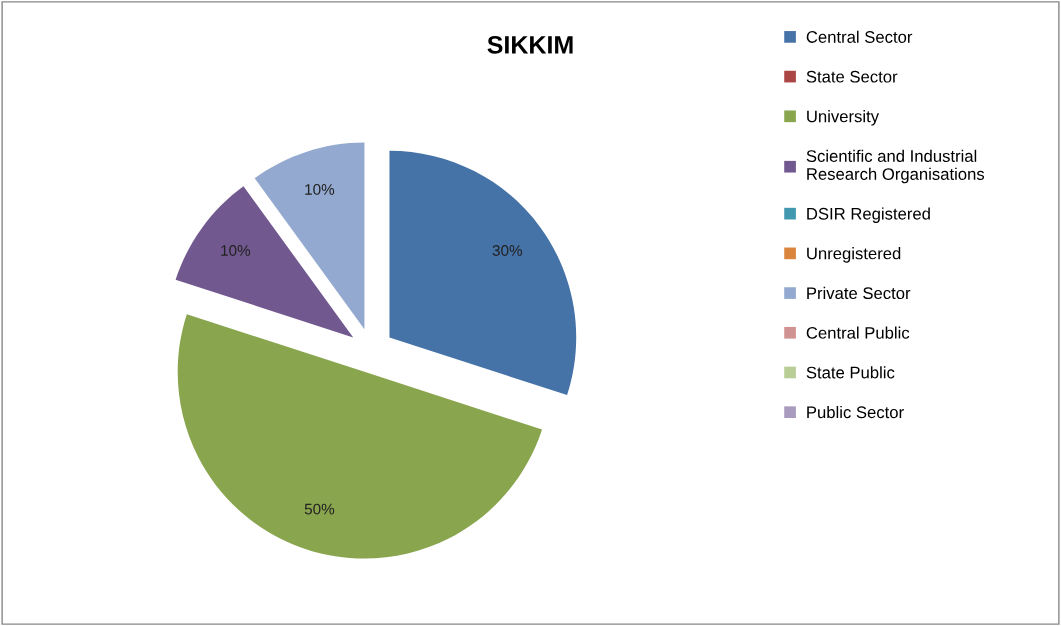  What do you see at coordinates (843, 118) in the screenshot?
I see `legend-label: University` at bounding box center [843, 118].